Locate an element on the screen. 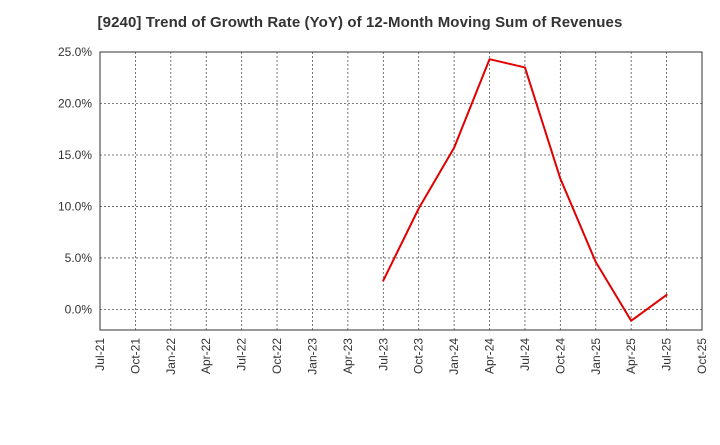 The width and height of the screenshot is (720, 445). x-tick-label: Jul-21 is located at coordinates (100, 354).